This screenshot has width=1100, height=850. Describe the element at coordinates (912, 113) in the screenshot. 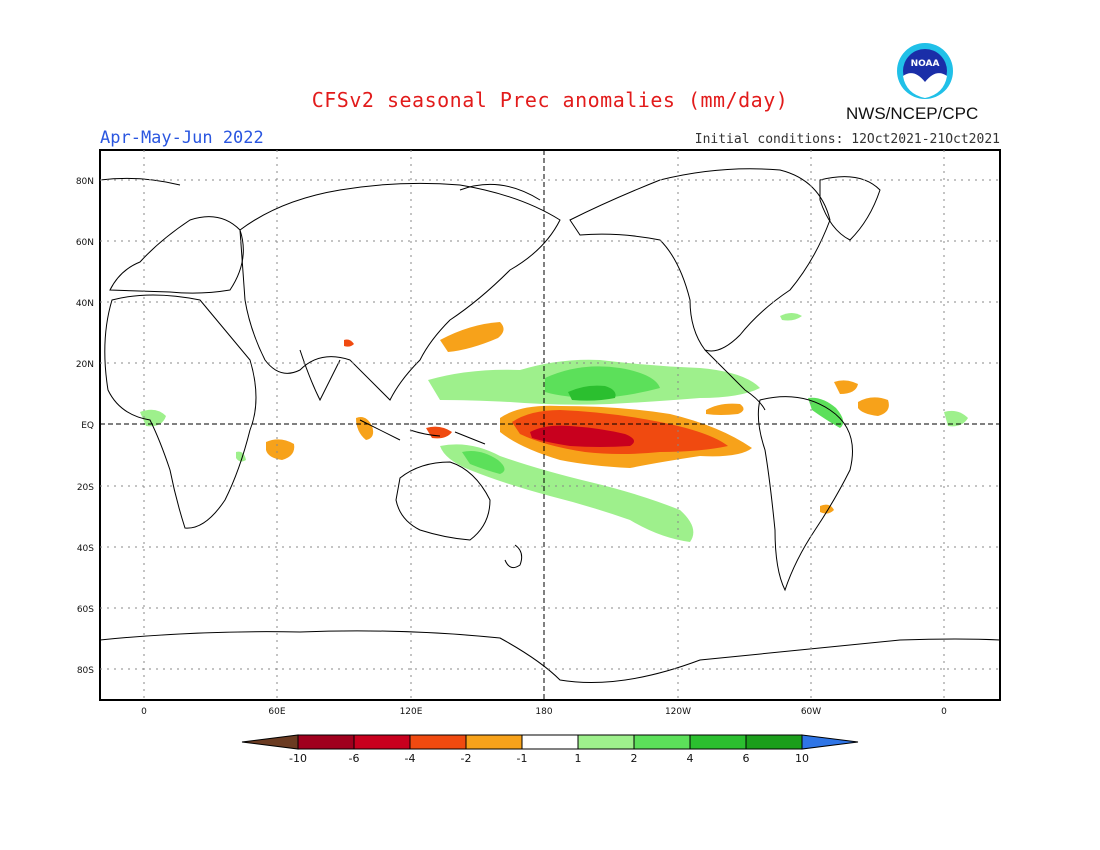

I see `agency-label: NWS/NCEP/CPC` at that location.